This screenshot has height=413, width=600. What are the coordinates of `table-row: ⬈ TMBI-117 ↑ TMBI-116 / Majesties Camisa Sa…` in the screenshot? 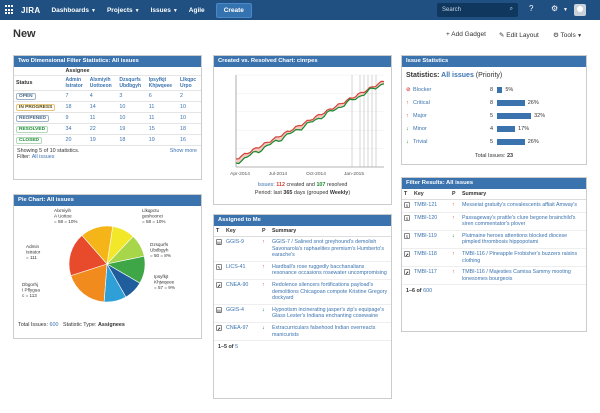 It's located at (494, 276).